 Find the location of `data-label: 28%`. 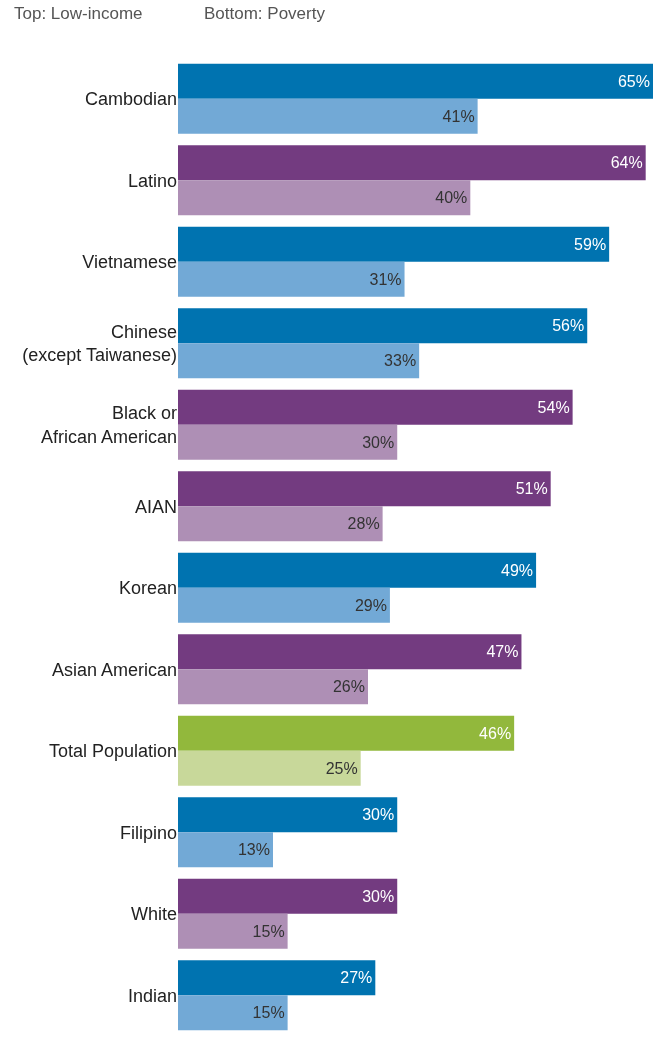

data-label: 28% is located at coordinates (363, 524).